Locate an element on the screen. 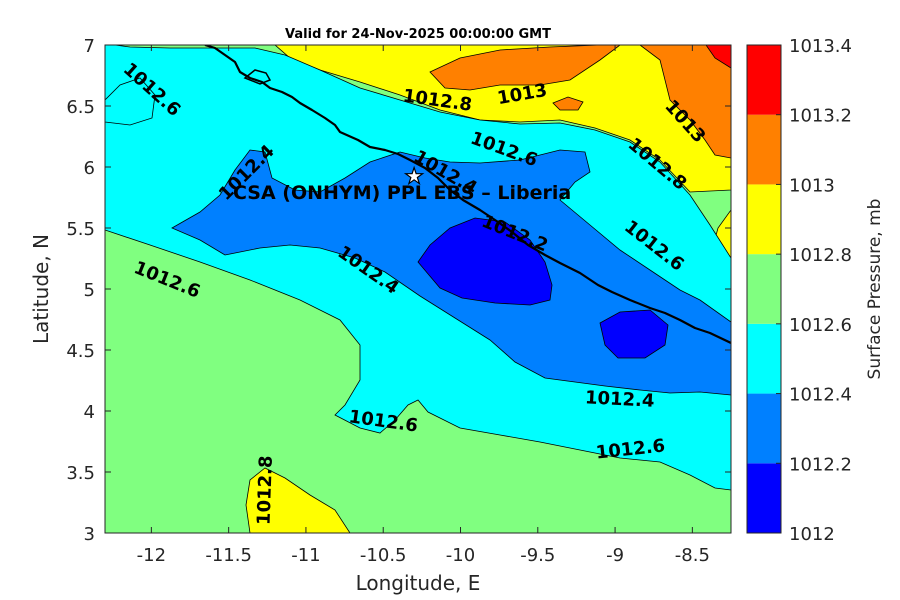 Image resolution: width=900 pixels, height=600 pixels. region-1012-east is located at coordinates (634, 334).